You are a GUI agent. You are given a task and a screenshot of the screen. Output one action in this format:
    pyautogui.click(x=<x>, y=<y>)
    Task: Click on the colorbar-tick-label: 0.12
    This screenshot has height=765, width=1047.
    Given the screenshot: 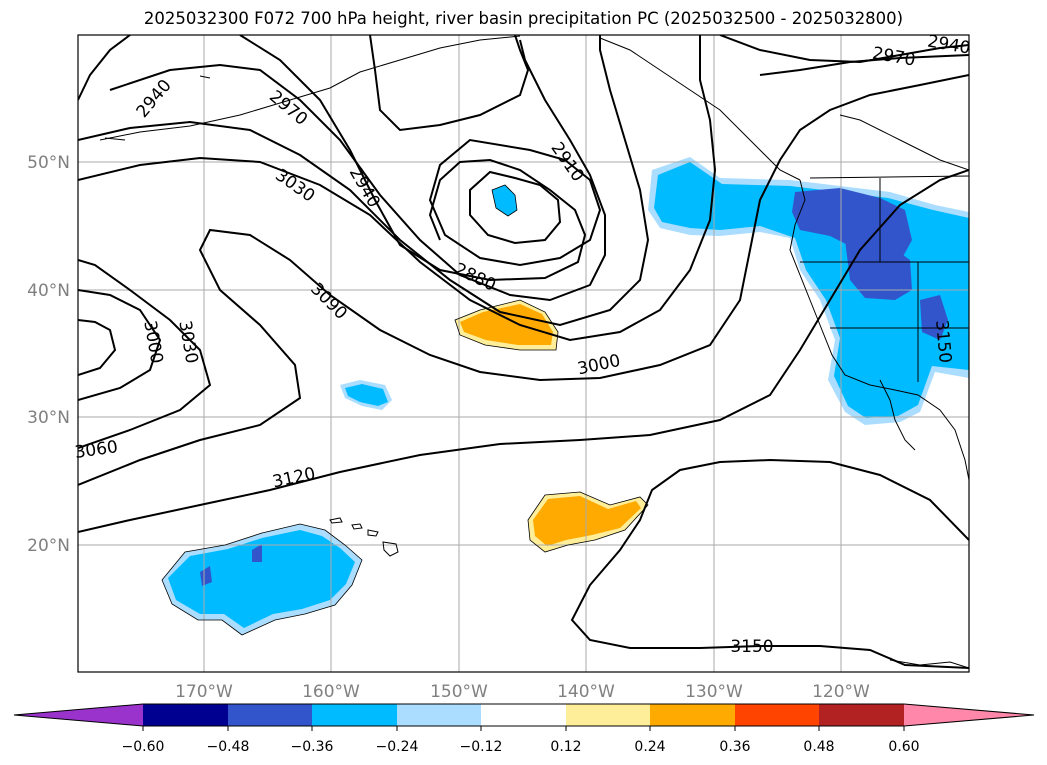 What is the action you would take?
    pyautogui.click(x=565, y=747)
    